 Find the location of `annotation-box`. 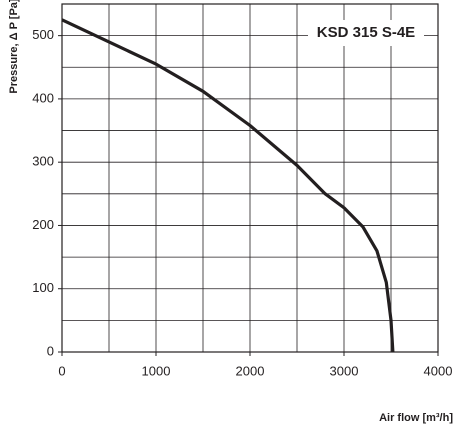

annotation-box is located at coordinates (366, 33).